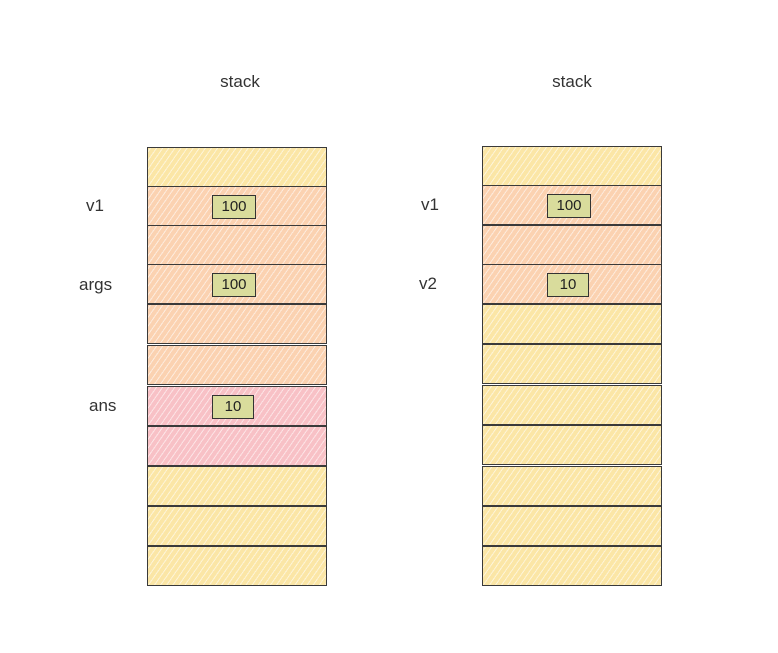 The height and width of the screenshot is (653, 778). Describe the element at coordinates (240, 81) in the screenshot. I see `left-stack-title: stack` at that location.